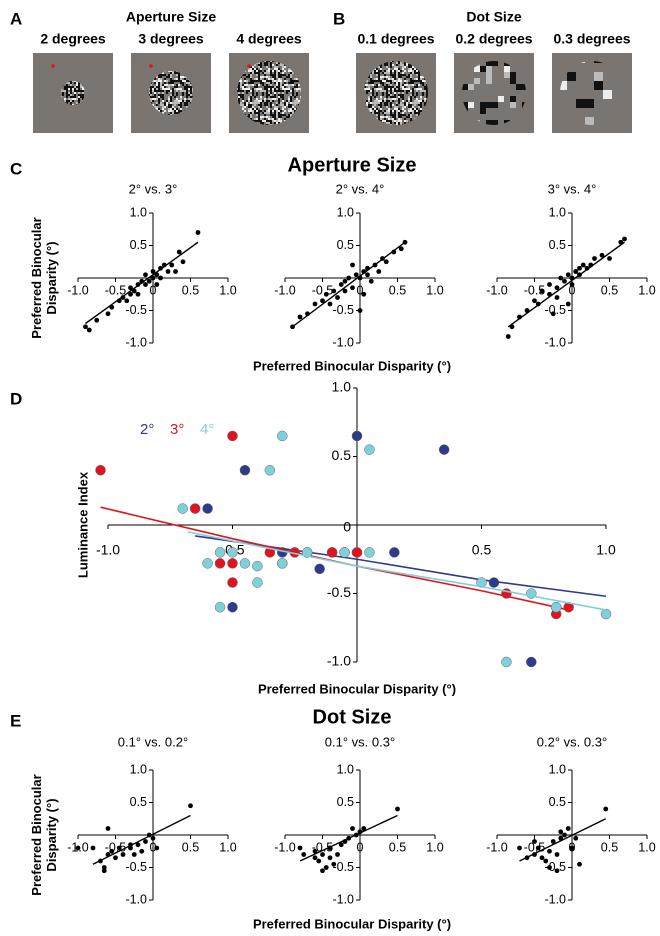 Image resolution: width=660 pixels, height=936 pixels. Describe the element at coordinates (36, 277) in the screenshot. I see `y-axis-label: Preferred Binocular` at that location.